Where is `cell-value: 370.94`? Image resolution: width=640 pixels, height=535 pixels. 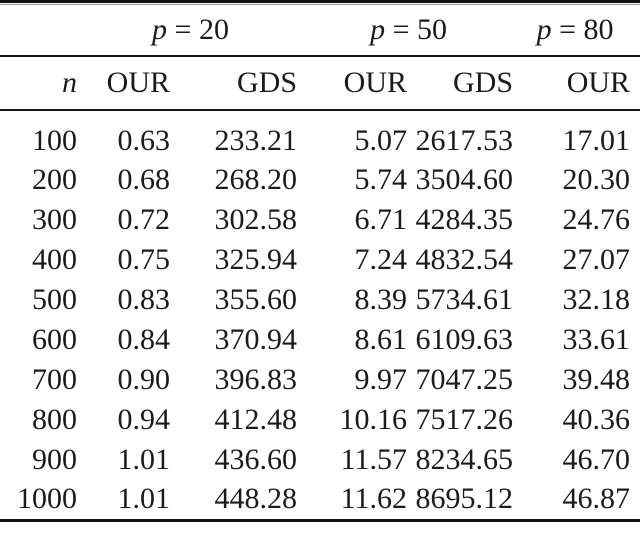 cell-value: 370.94 is located at coordinates (256, 339).